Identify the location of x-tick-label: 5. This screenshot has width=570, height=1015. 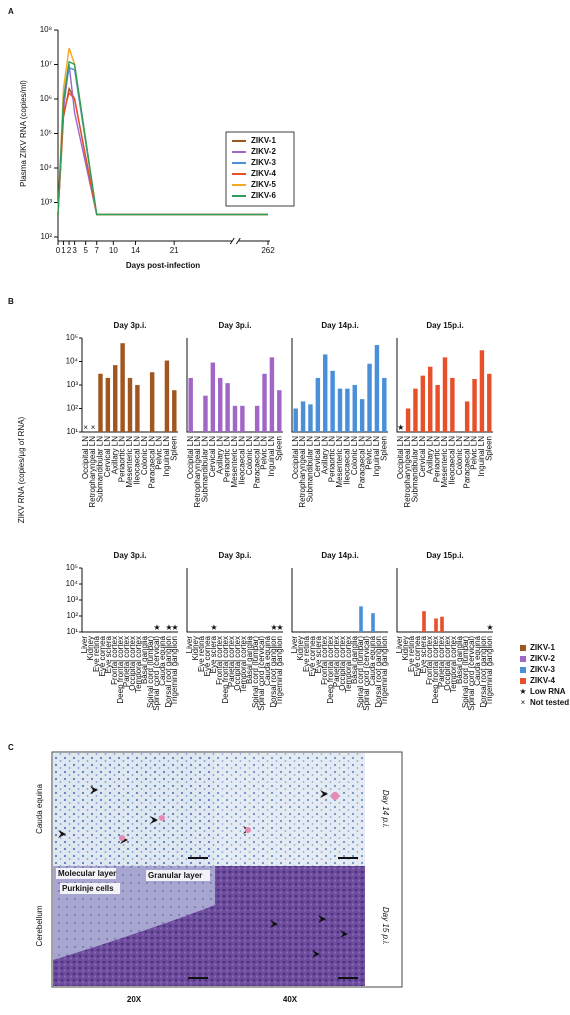
(85, 250).